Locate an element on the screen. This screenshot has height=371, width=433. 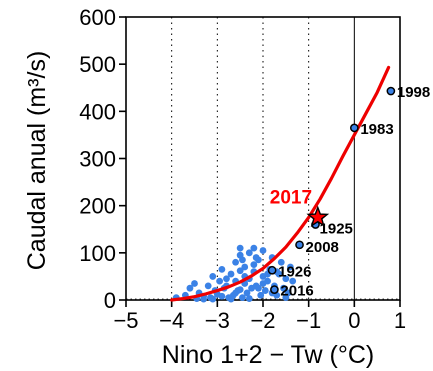
y-tick-label: 100 is located at coordinates (97, 253).